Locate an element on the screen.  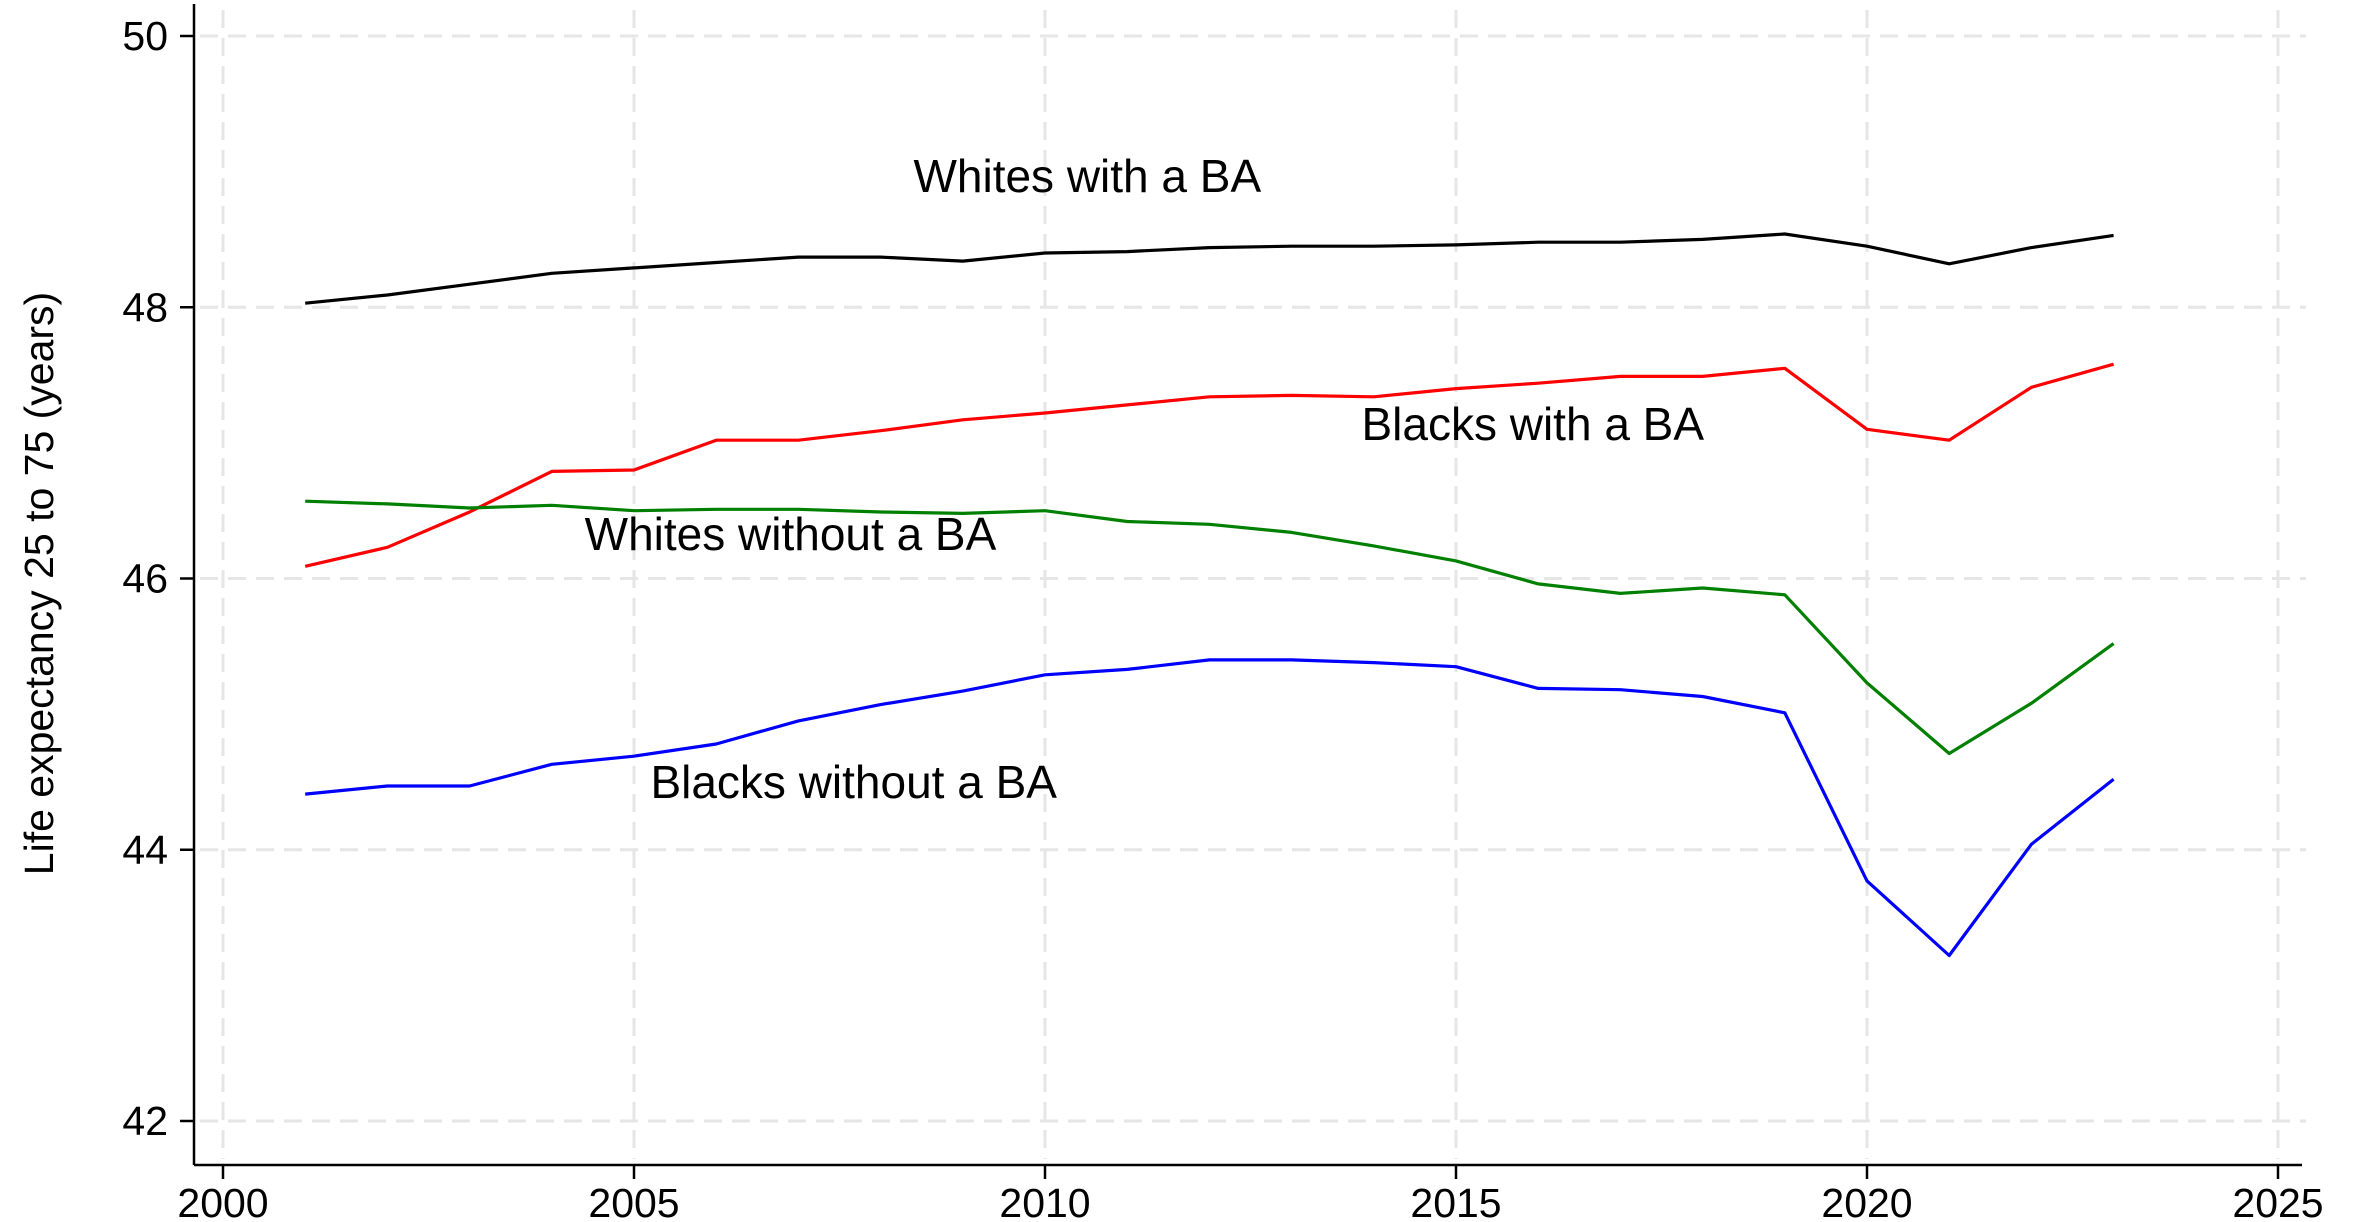
x-tick-label: 2025 is located at coordinates (2277, 1201).